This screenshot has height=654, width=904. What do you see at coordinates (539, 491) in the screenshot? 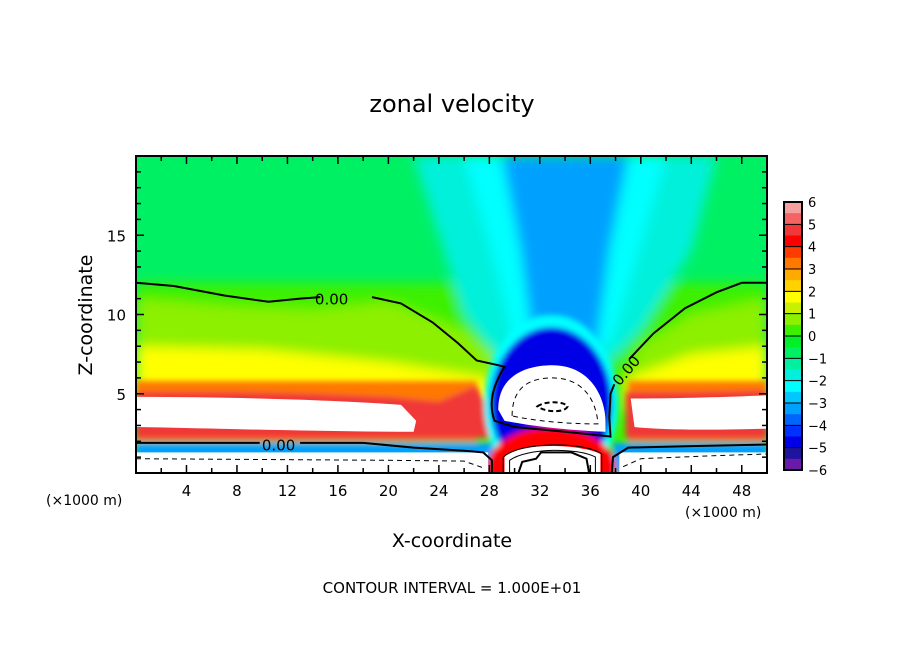
I see `x-tick-label: 32` at bounding box center [539, 491].